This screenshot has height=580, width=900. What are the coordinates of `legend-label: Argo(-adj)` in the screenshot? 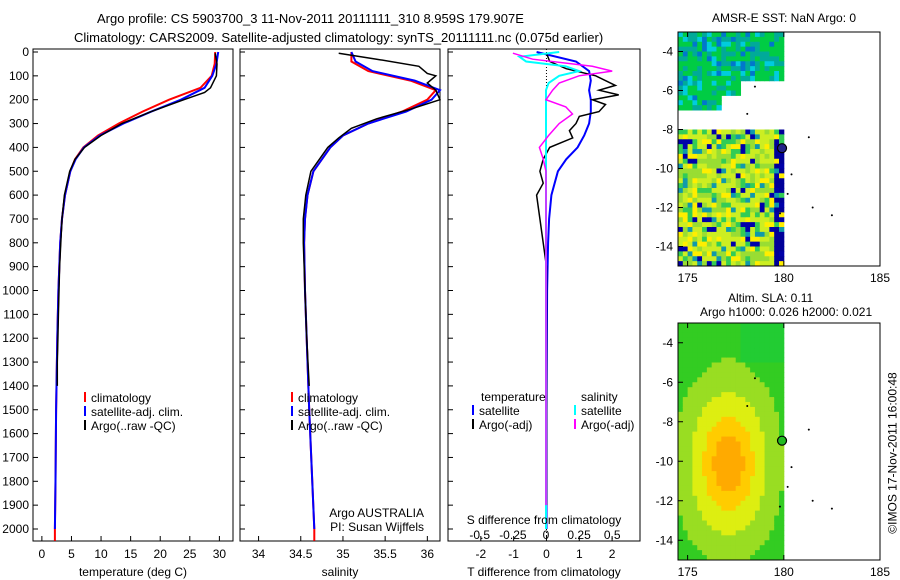 It's located at (607, 425).